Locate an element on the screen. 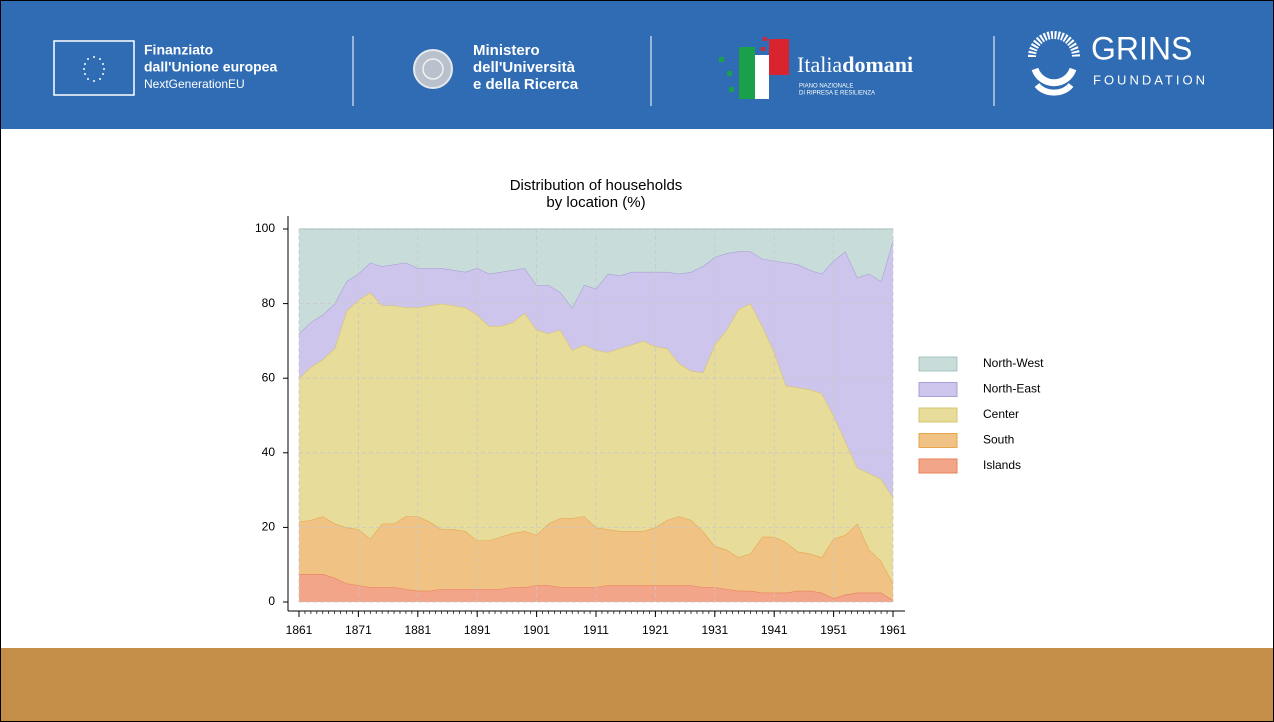  x-tick-label: 1941 is located at coordinates (774, 630).